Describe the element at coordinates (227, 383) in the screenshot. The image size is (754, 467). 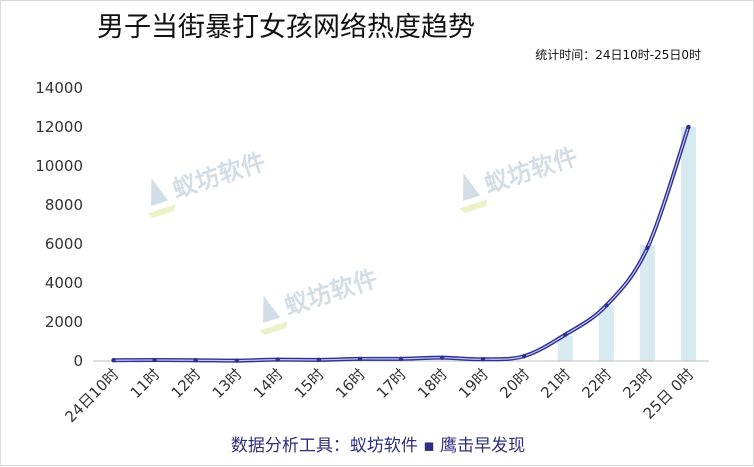
I see `x-tick-label: 13时` at that location.